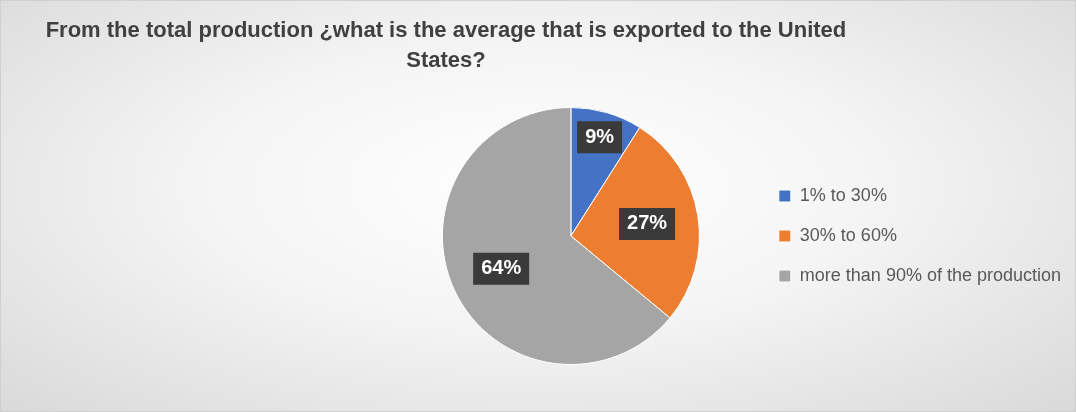  What do you see at coordinates (843, 194) in the screenshot?
I see `legend-label: 1% to 30%` at bounding box center [843, 194].